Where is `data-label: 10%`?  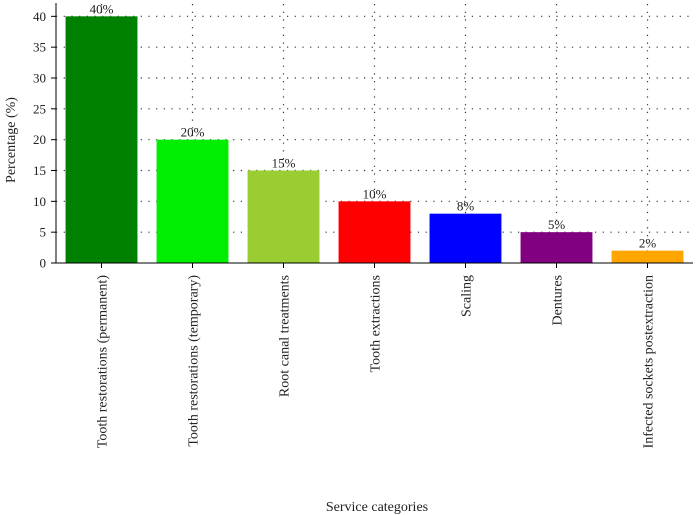
data-label: 10% is located at coordinates (375, 193).